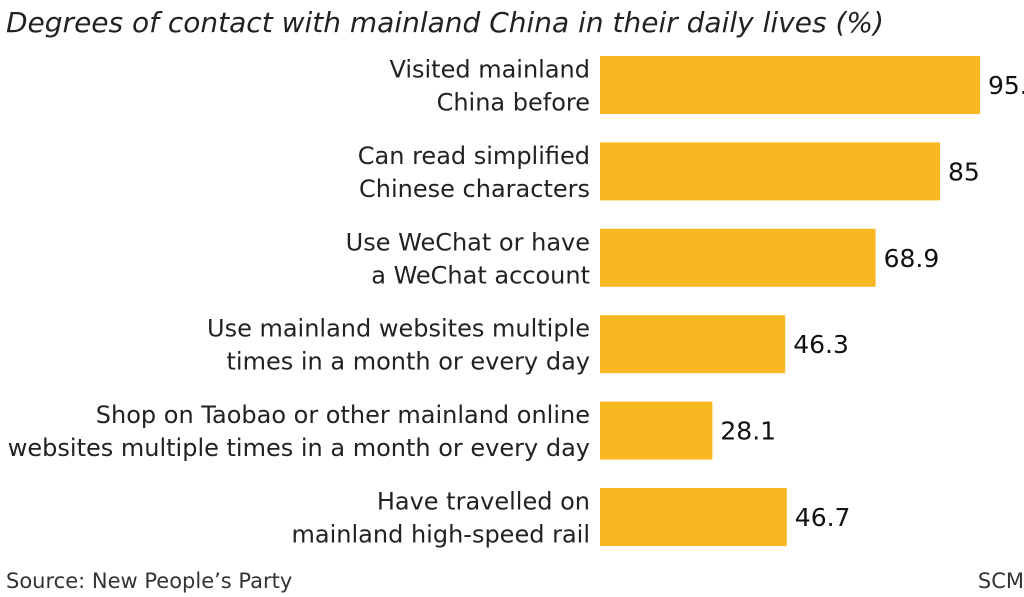 The width and height of the screenshot is (1024, 597). Describe the element at coordinates (964, 171) in the screenshot. I see `value-label: 85` at that location.